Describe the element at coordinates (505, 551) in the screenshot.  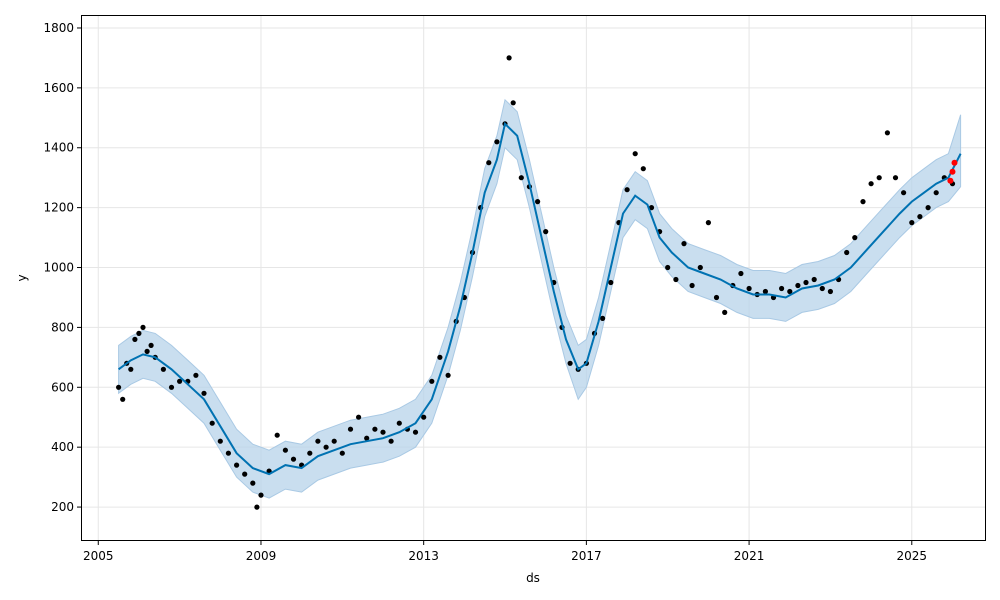
I see `x-axis-ticks: 2005 2009 2013 2017 2021 2025` at that location.